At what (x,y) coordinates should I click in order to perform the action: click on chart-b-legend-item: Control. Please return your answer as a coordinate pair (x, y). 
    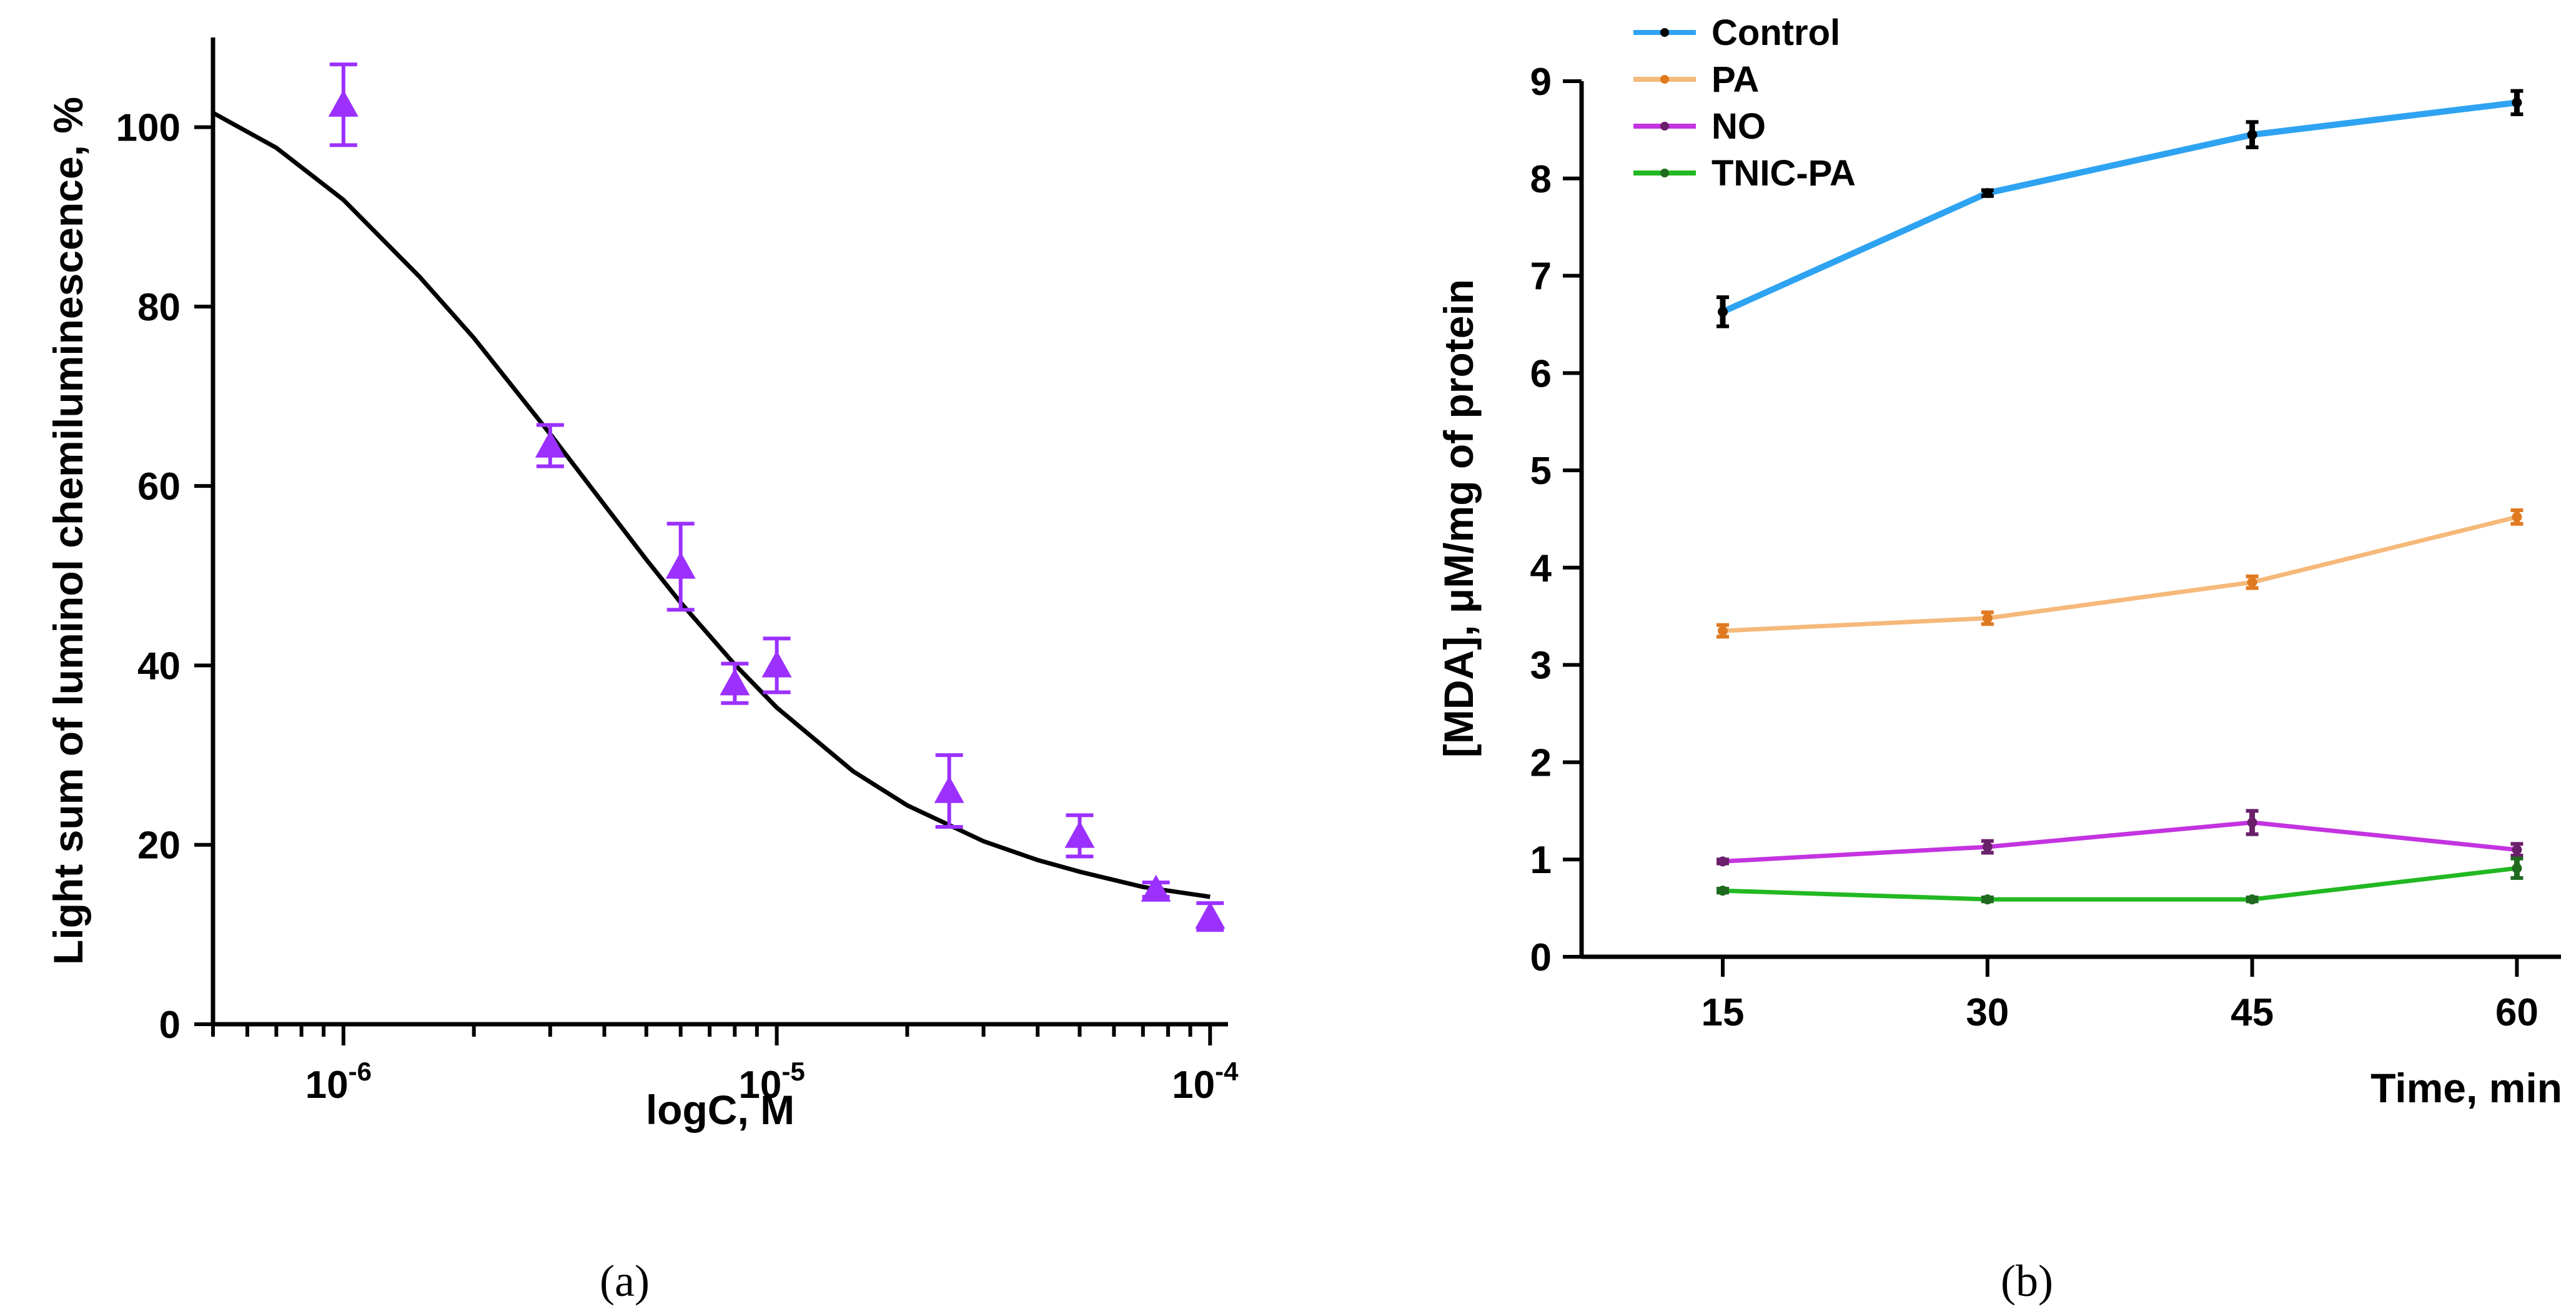
    Looking at the image, I should click on (1736, 32).